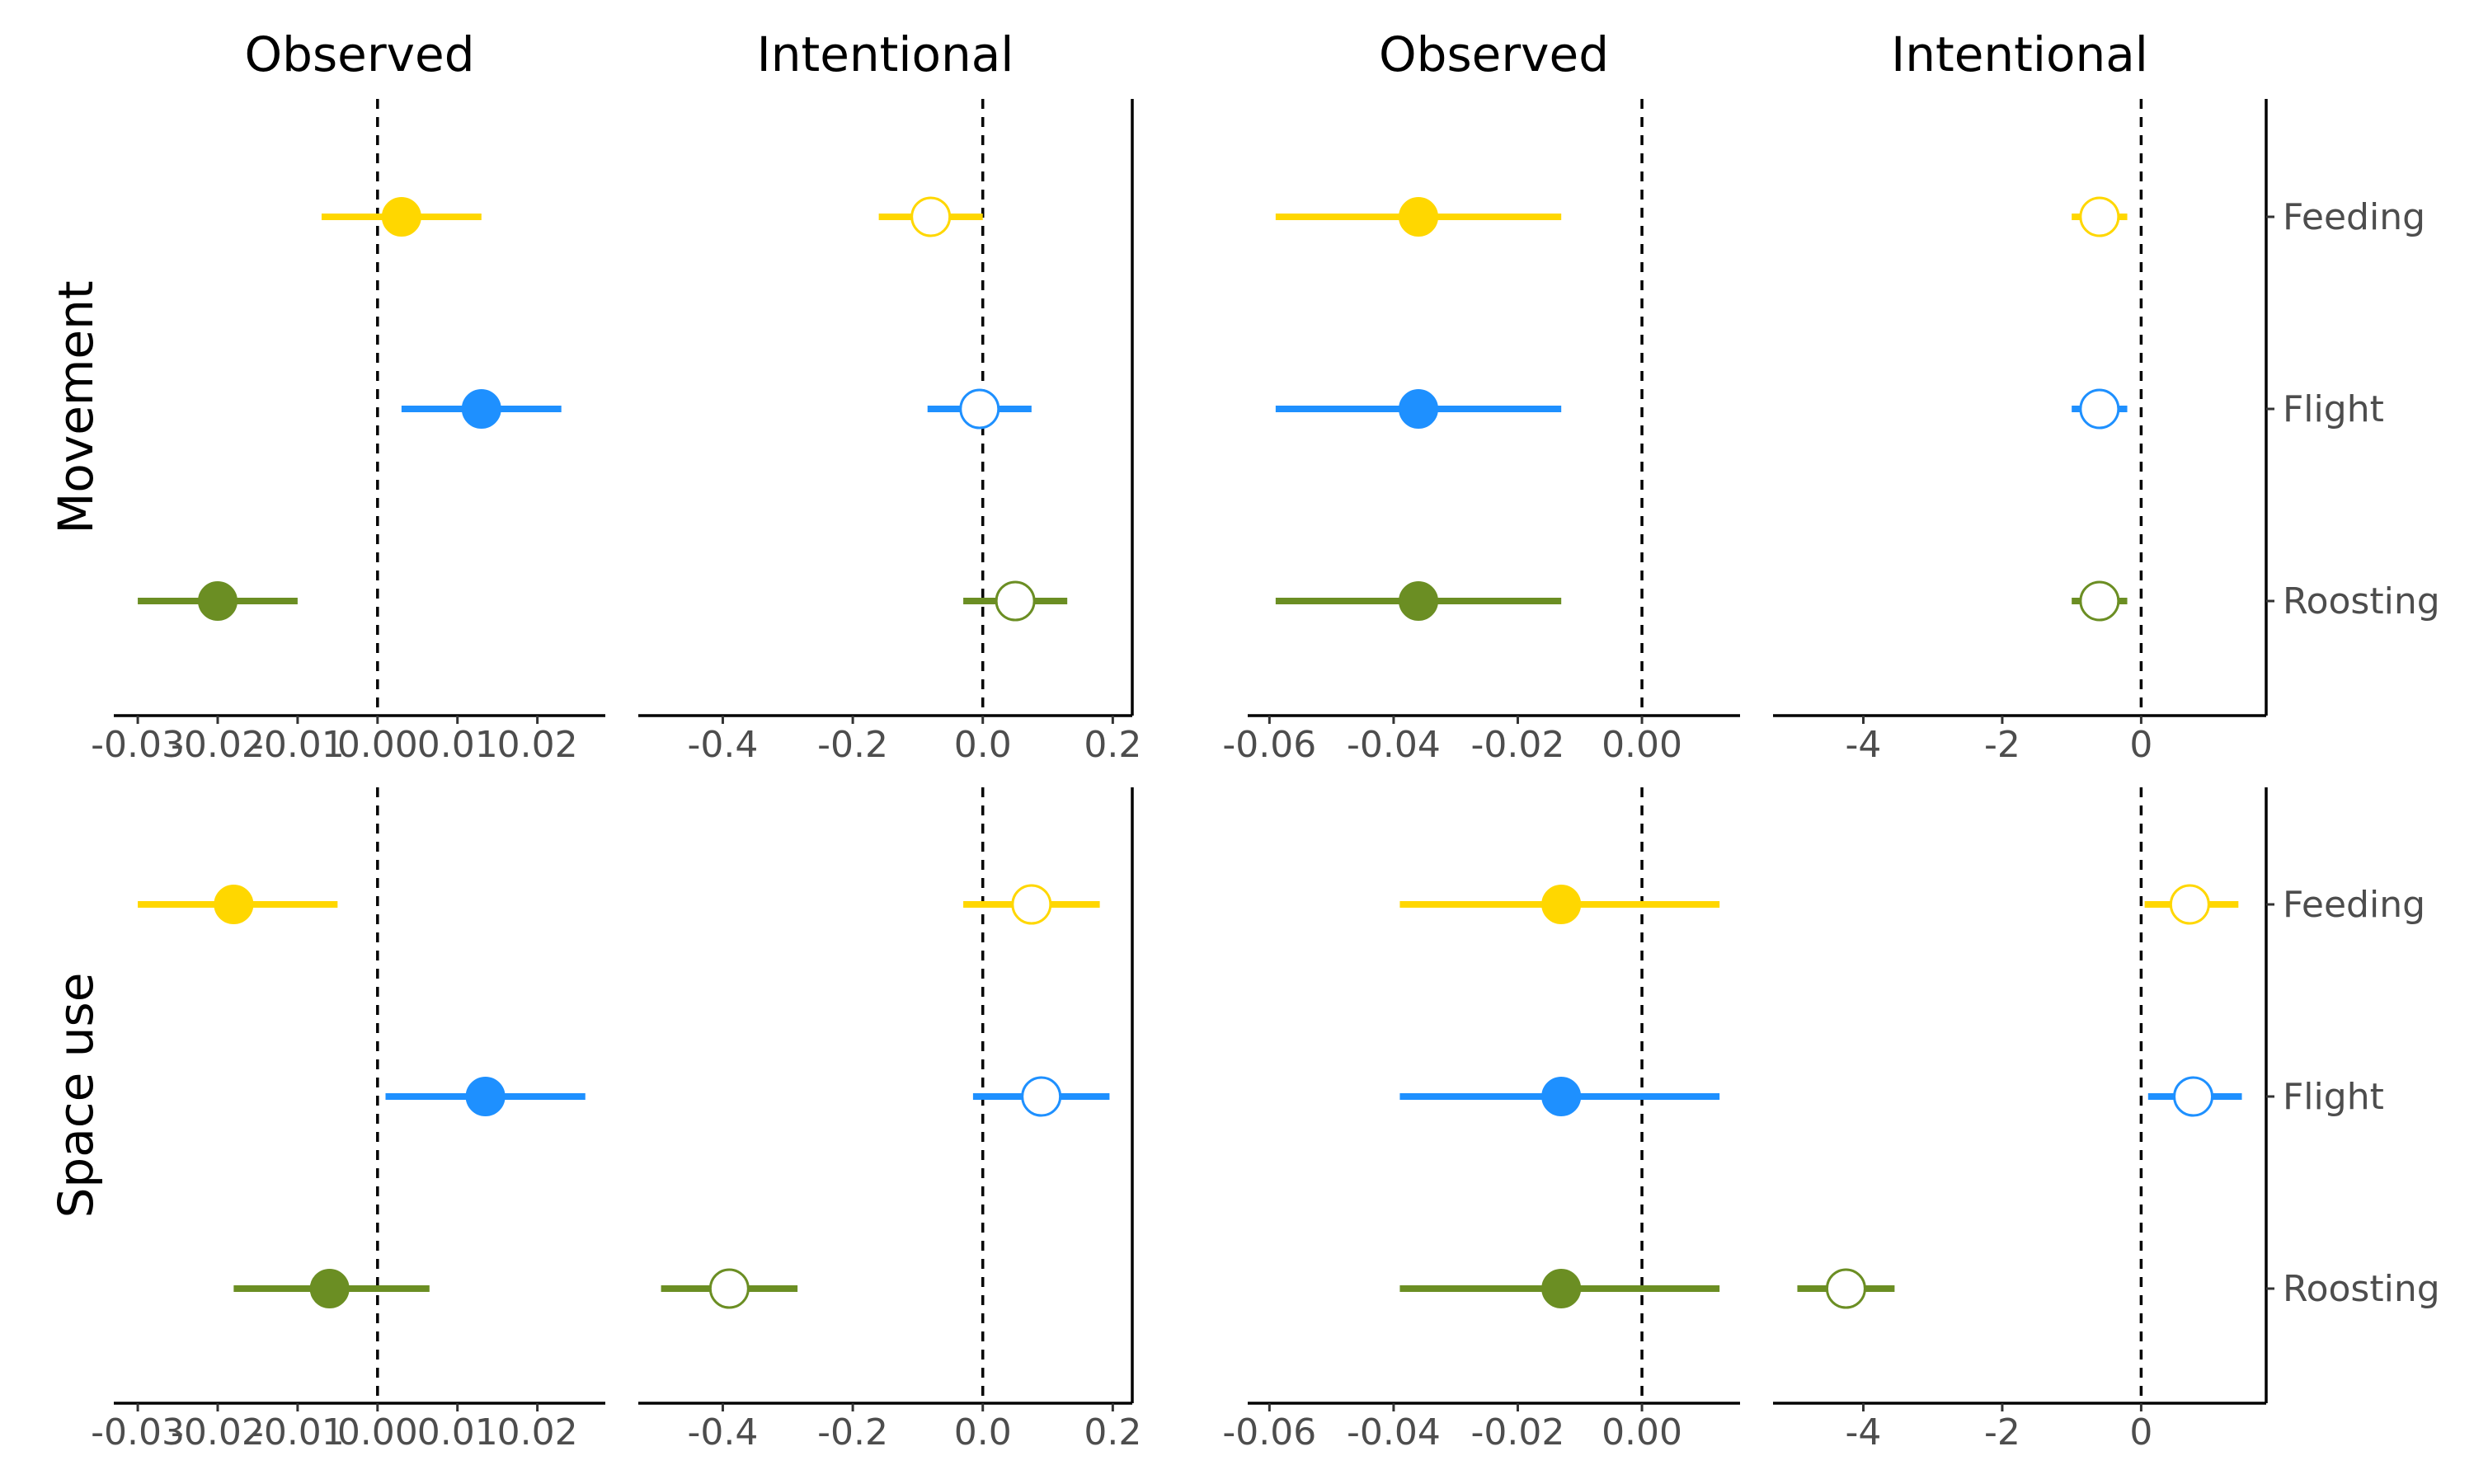  I want to click on panel-movement-col-1: -0.03-0.02-0.010.000.010.02, so click(348, 432).